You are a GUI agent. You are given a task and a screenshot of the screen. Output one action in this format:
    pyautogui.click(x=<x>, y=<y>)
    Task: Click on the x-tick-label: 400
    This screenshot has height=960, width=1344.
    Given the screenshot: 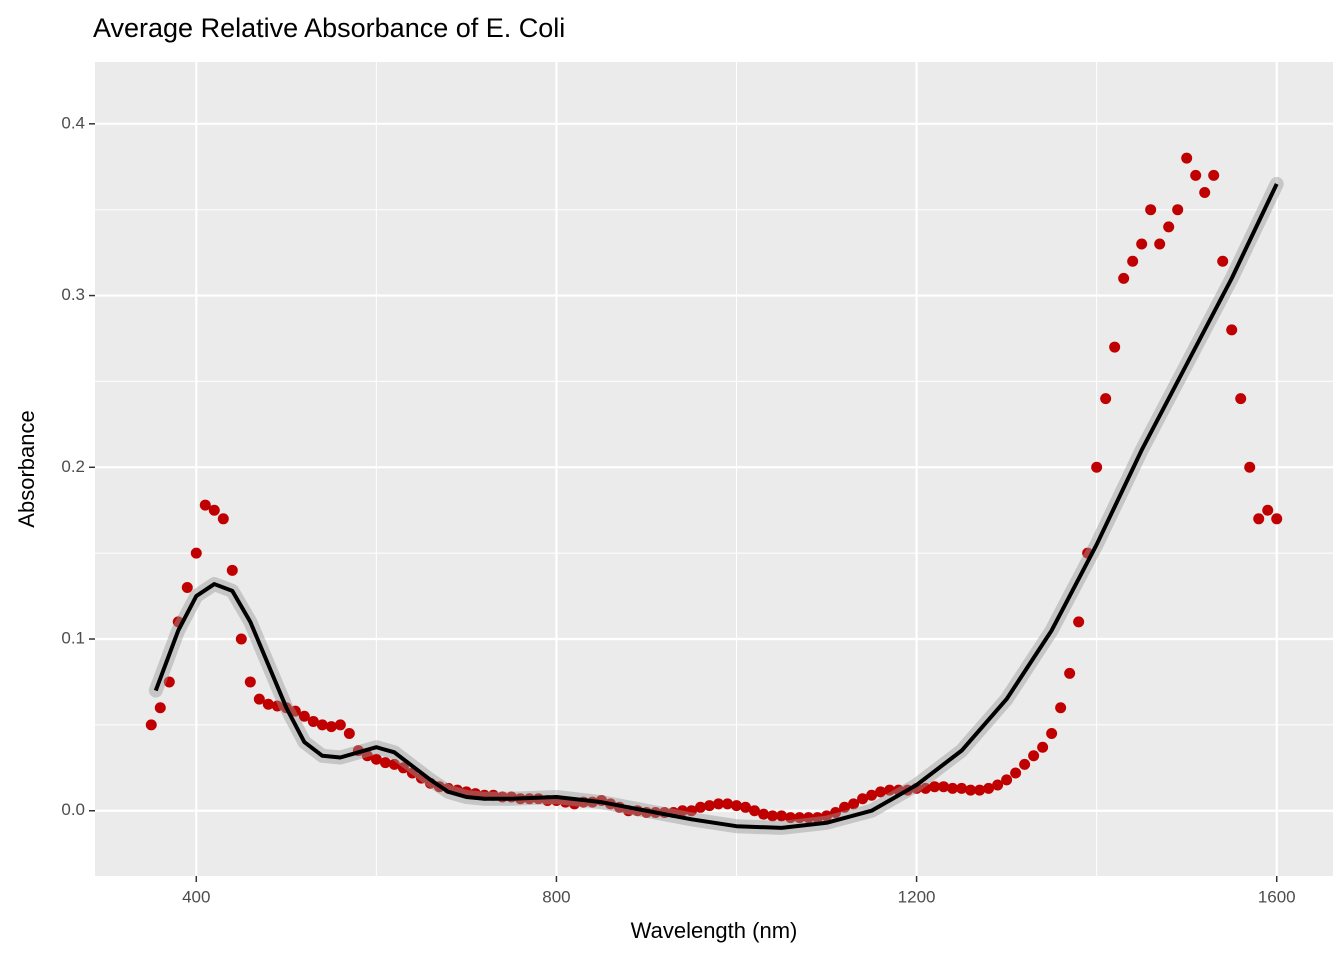 What is the action you would take?
    pyautogui.click(x=196, y=896)
    